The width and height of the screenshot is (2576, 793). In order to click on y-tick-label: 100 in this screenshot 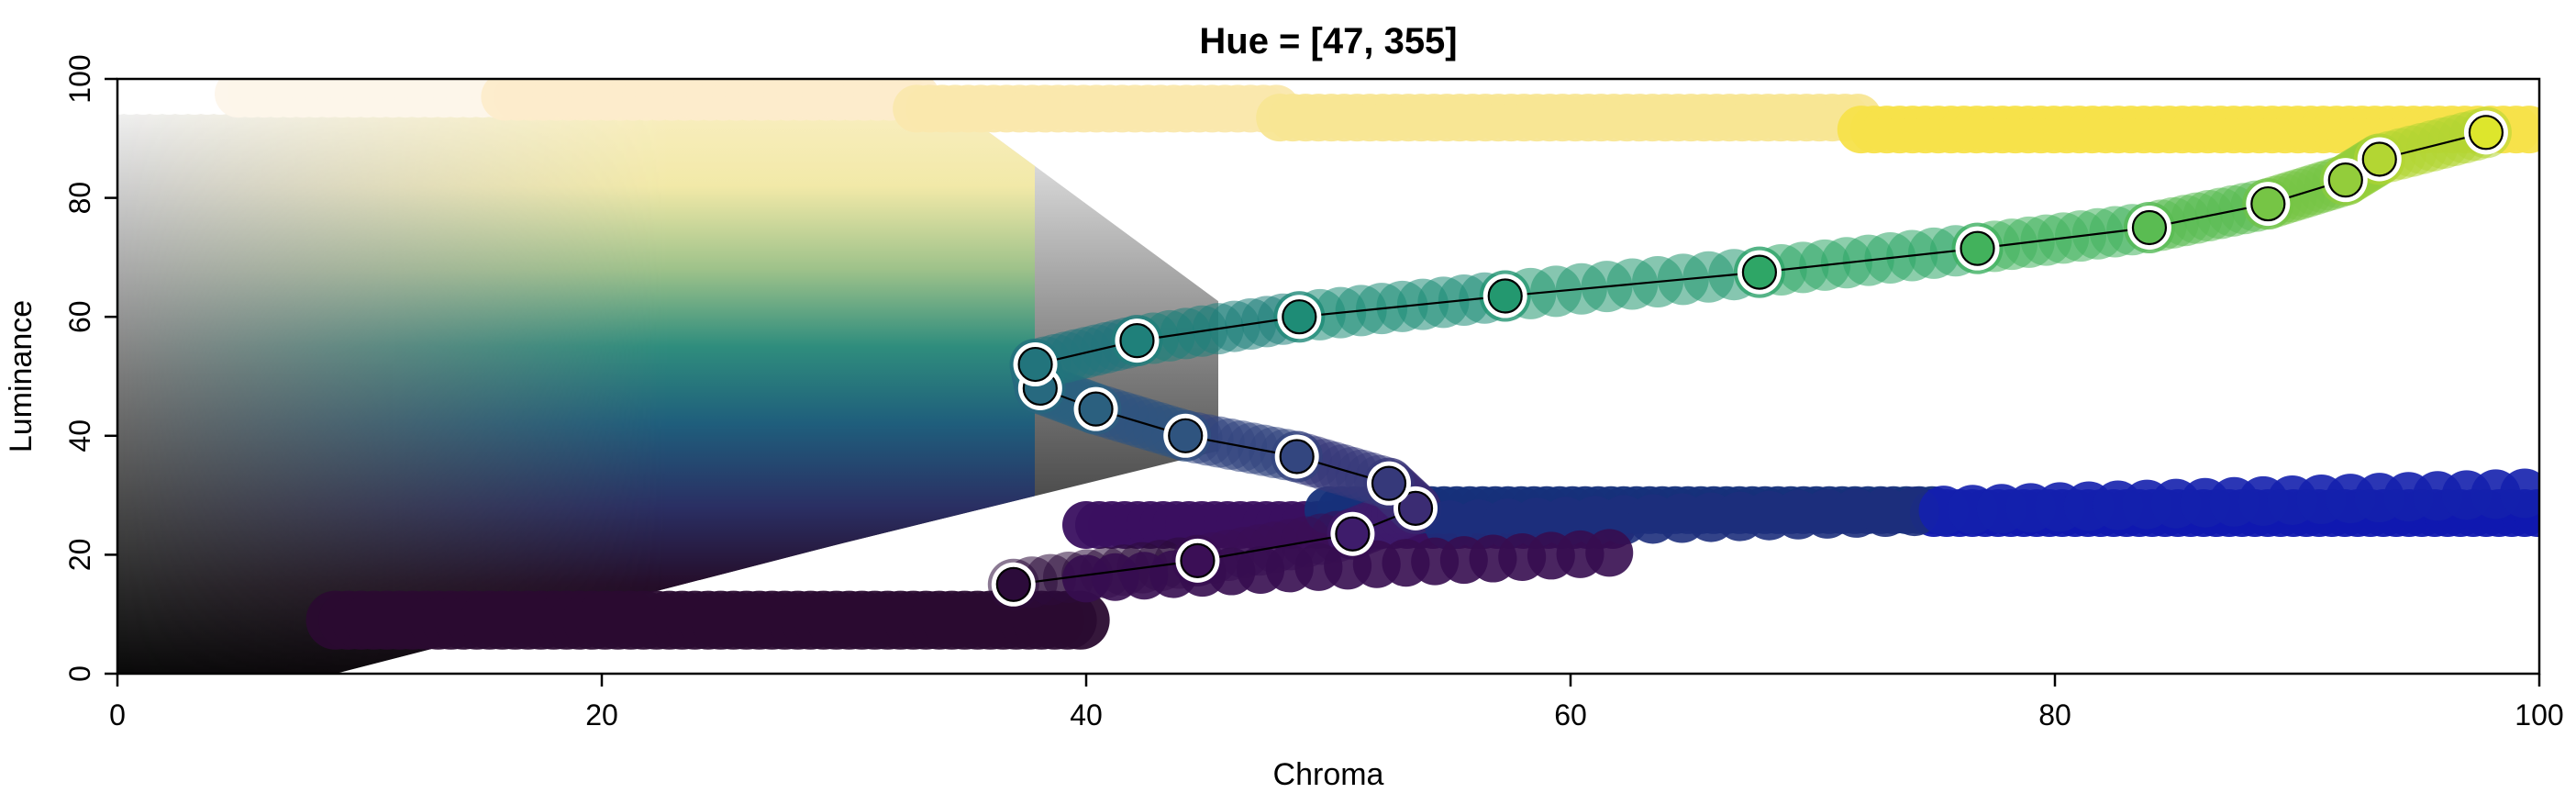, I will do `click(79, 78)`.